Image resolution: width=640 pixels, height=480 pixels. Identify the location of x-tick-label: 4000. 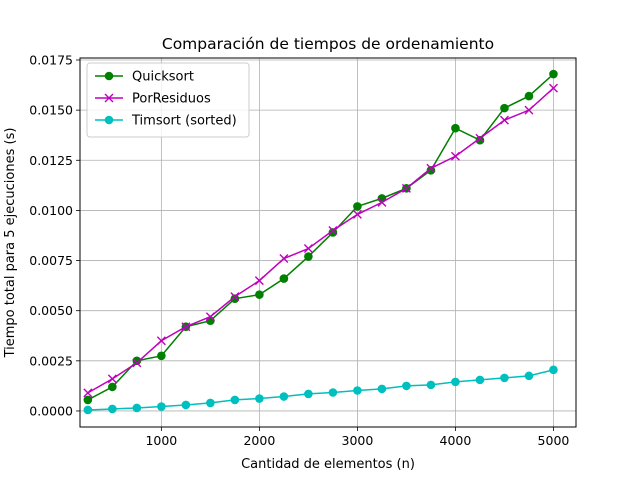
(456, 440).